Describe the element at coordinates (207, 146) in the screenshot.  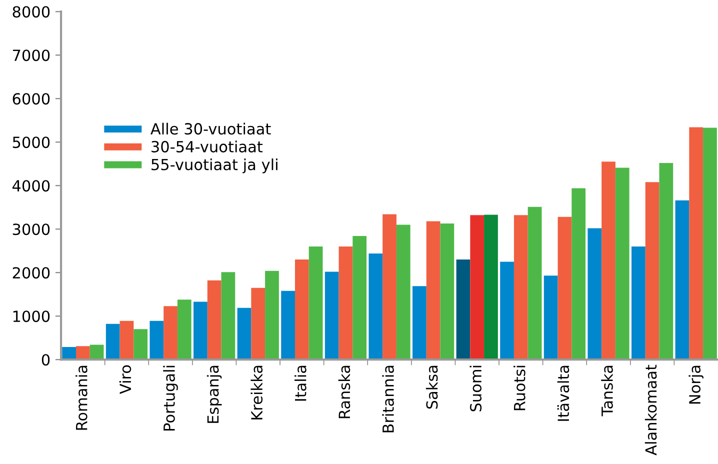
I see `legend-label: 30-54-vuotiaat` at that location.